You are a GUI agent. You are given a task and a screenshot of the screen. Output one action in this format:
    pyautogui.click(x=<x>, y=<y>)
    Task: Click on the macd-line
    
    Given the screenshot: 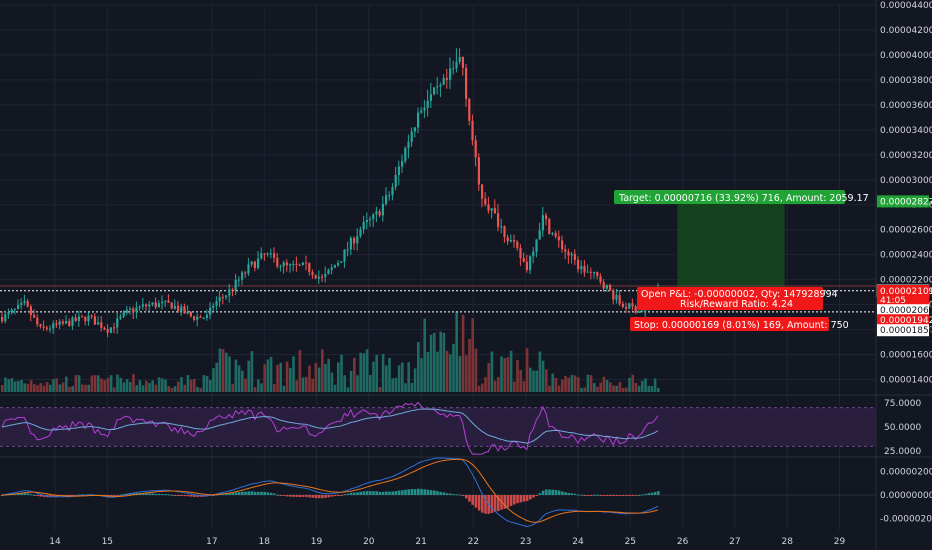 What is the action you would take?
    pyautogui.click(x=330, y=492)
    